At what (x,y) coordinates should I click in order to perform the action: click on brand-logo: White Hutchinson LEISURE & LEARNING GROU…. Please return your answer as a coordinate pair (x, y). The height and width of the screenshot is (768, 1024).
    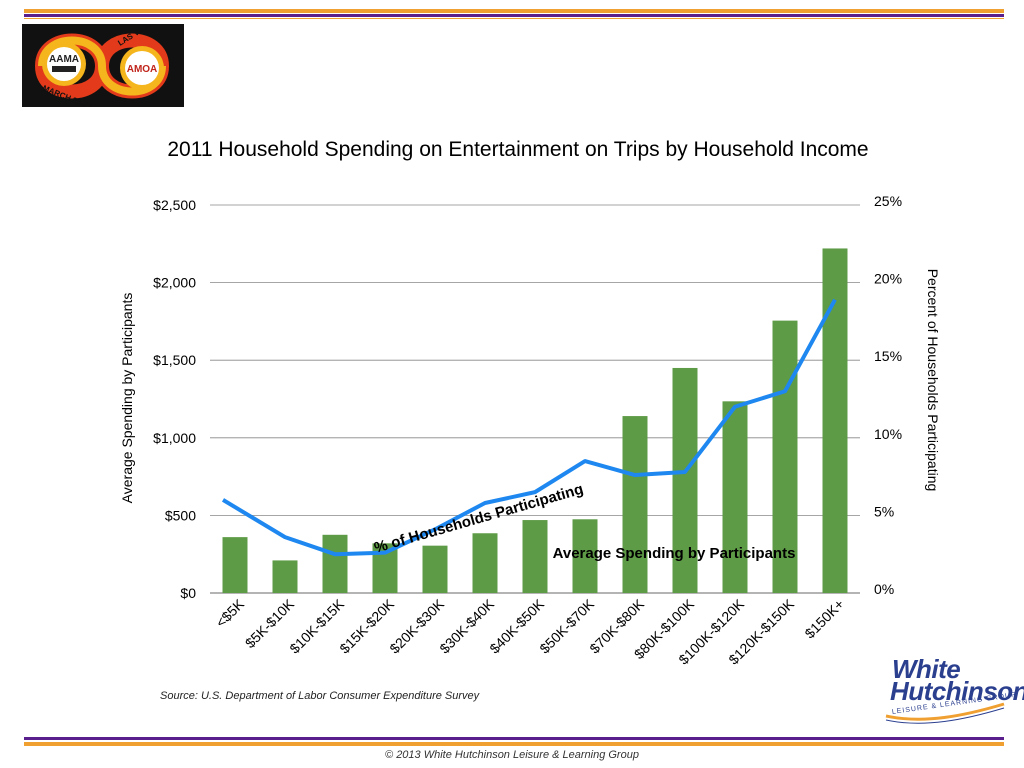
    Looking at the image, I should click on (943, 692).